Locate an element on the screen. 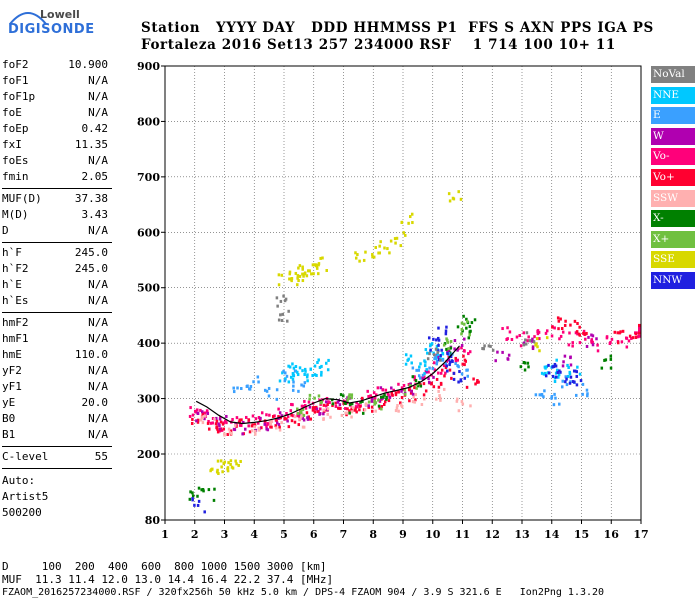 The width and height of the screenshot is (700, 600). param-name: foE is located at coordinates (12, 112).